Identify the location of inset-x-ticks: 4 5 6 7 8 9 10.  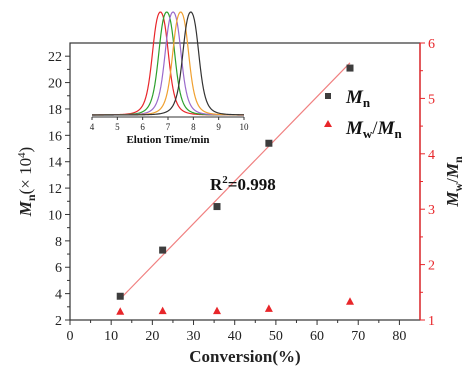
(169, 124).